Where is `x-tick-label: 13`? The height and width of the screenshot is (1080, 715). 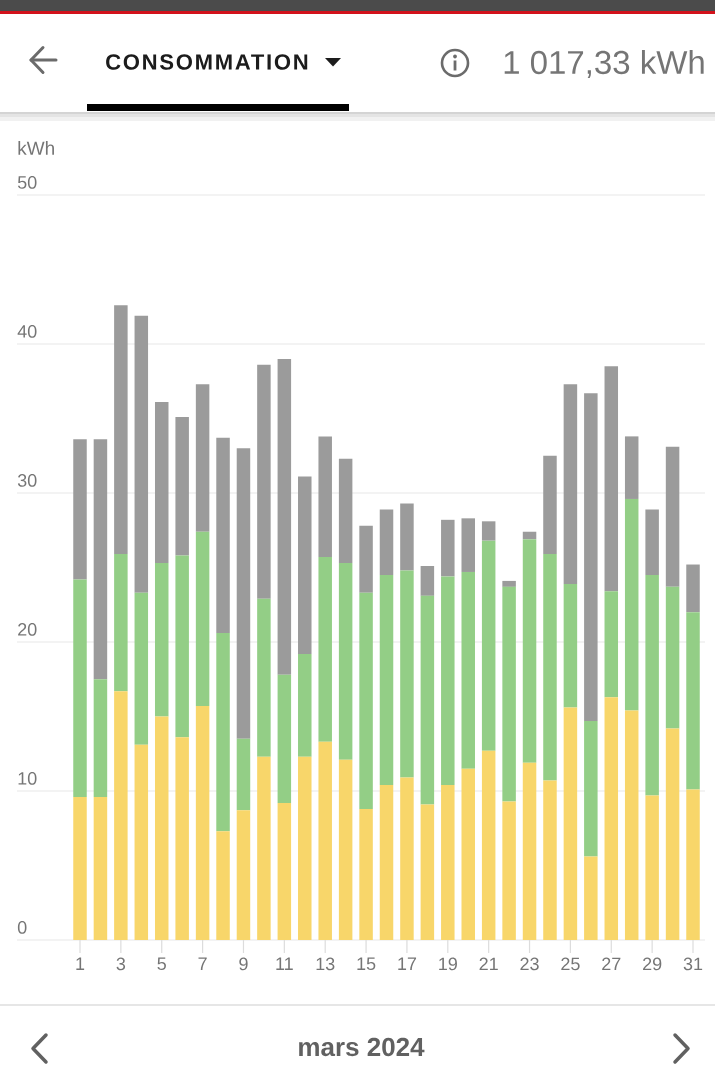 x-tick-label: 13 is located at coordinates (325, 964).